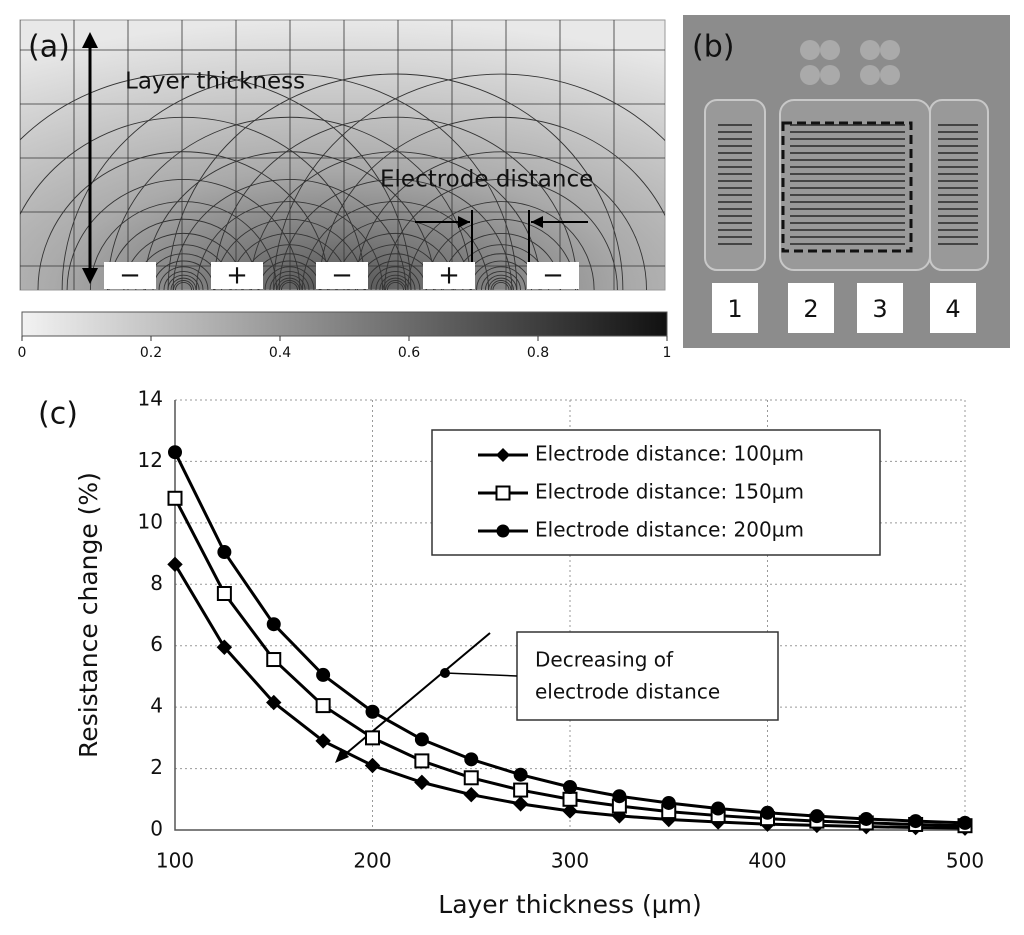 The image size is (1024, 935). I want to click on chip-label-box, so click(880, 308).